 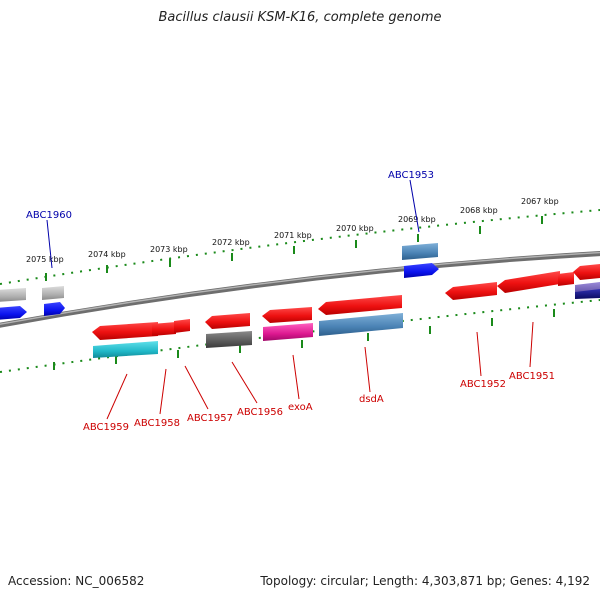 What do you see at coordinates (483, 384) in the screenshot?
I see `gene-label-abc1952: ABC1952` at bounding box center [483, 384].